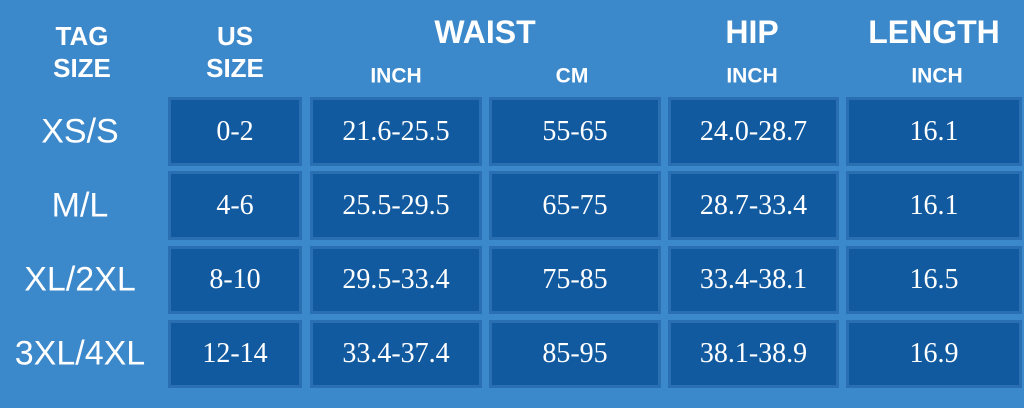  Describe the element at coordinates (575, 280) in the screenshot. I see `table-cell: 75-85` at that location.